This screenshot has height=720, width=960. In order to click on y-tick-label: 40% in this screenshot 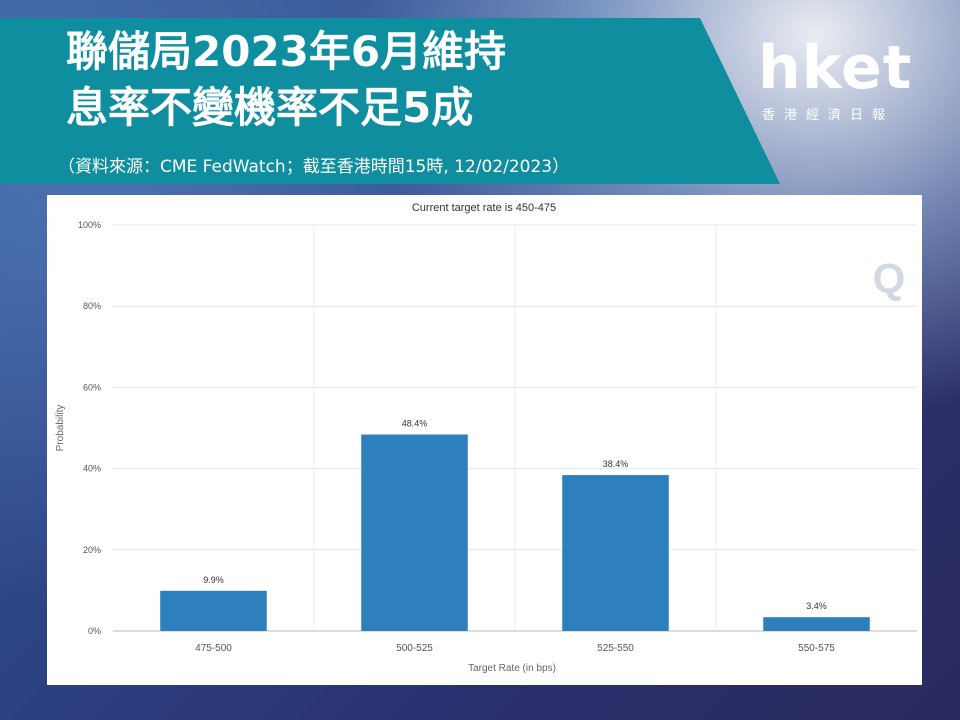, I will do `click(92, 469)`.